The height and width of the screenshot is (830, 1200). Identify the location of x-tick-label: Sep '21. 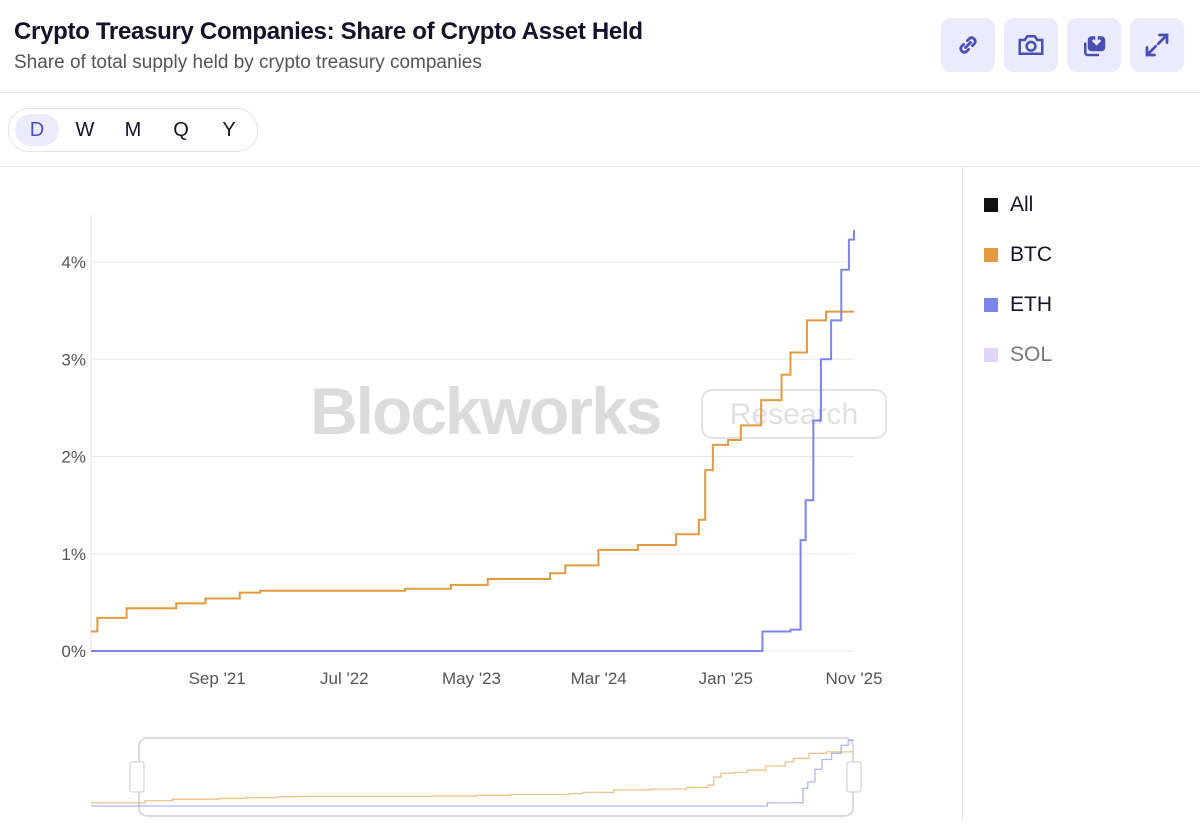
(217, 678).